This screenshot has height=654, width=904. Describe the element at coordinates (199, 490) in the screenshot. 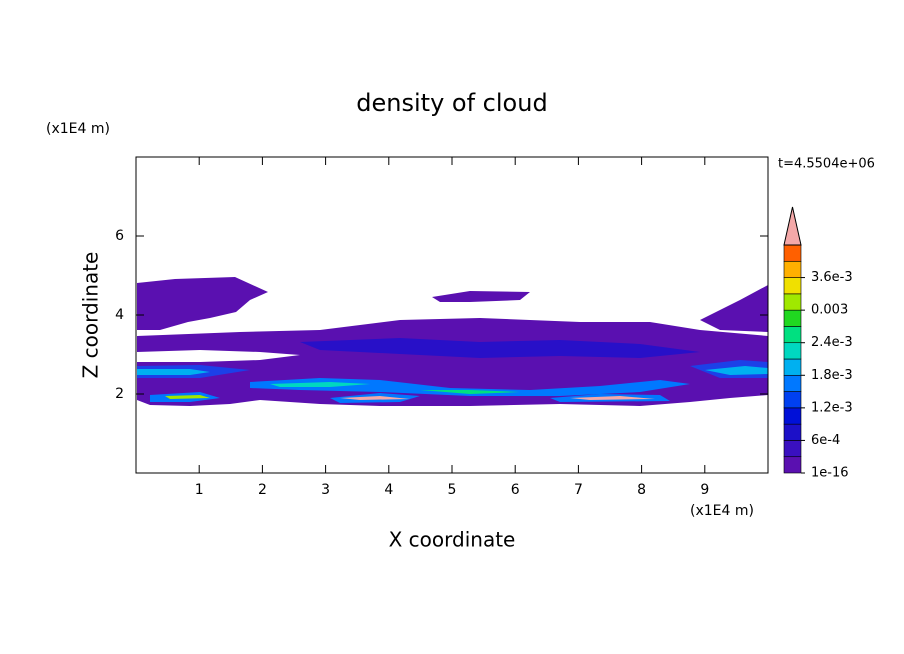

I see `x-tick-label: 1` at that location.